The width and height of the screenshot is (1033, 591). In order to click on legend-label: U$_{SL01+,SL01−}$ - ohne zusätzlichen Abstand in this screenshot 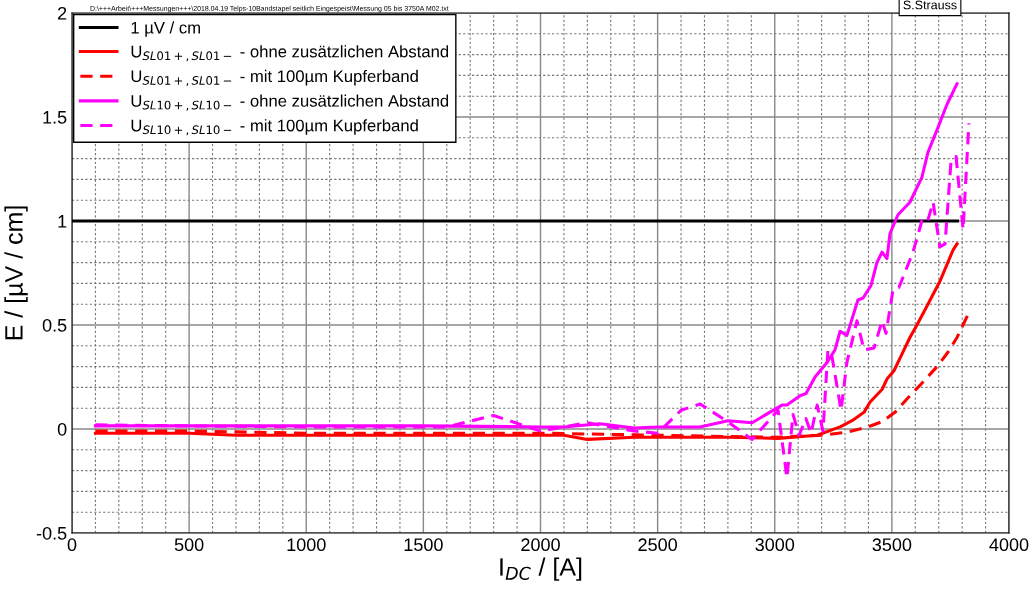, I will do `click(290, 53)`.